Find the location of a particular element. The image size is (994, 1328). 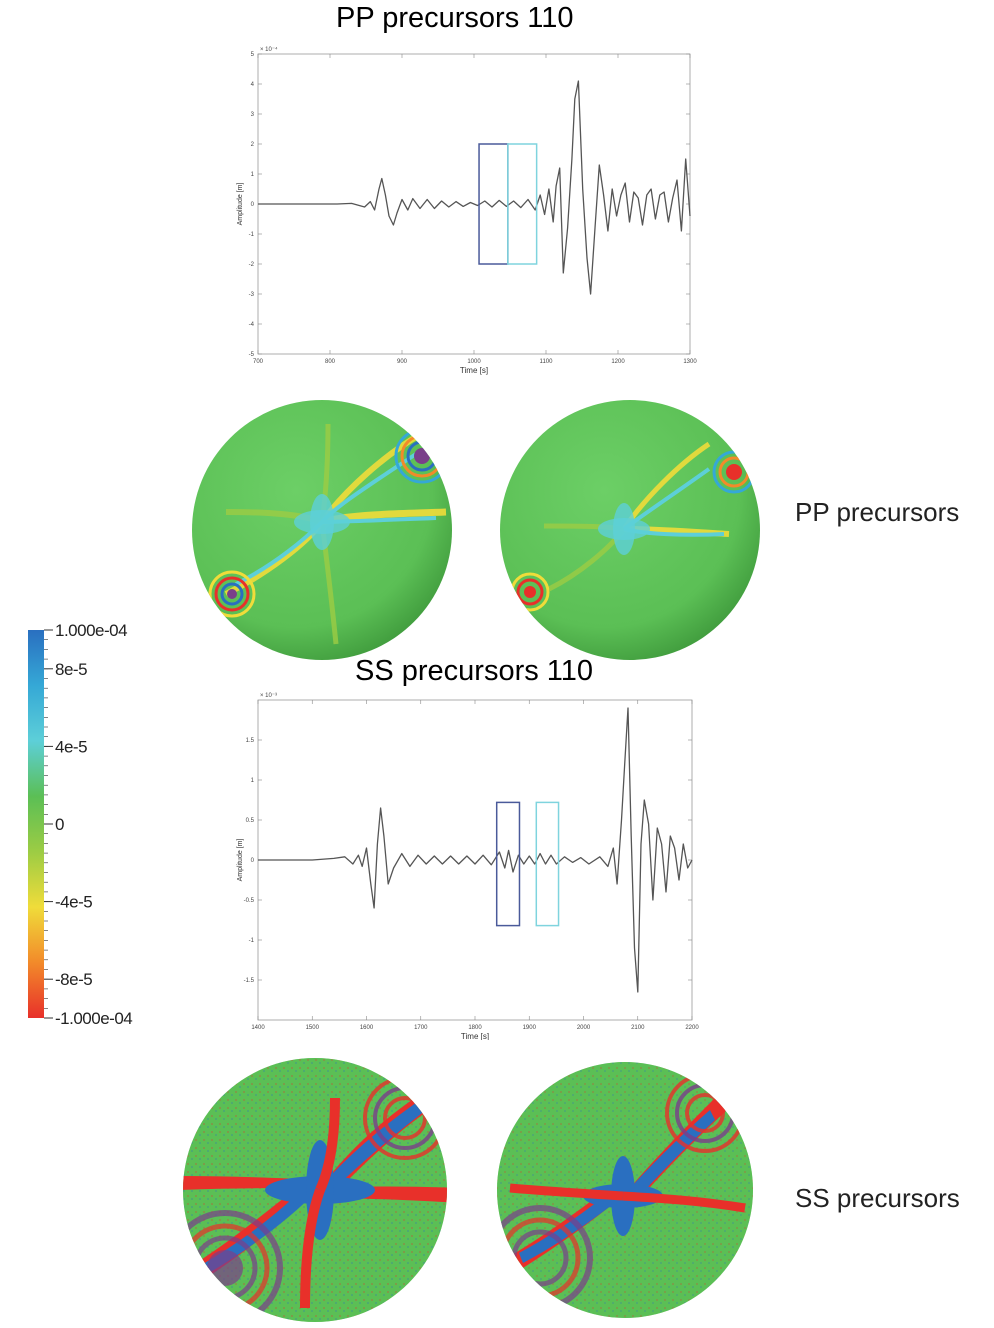

pp-side-label: PP precursors is located at coordinates (877, 512).